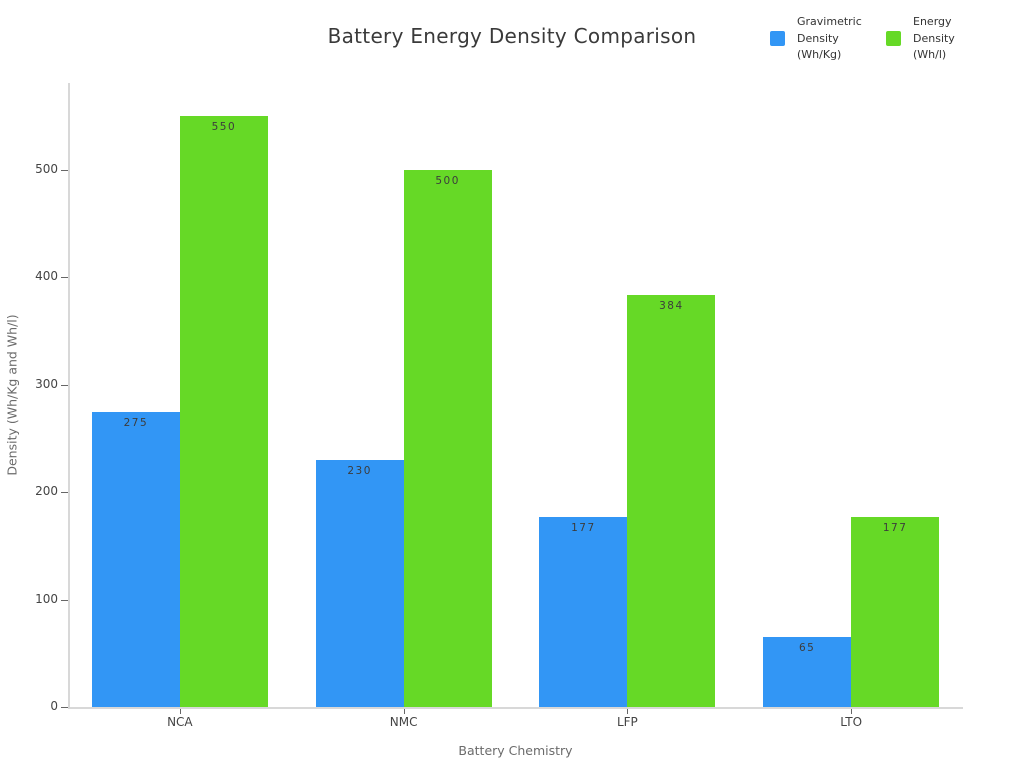 The width and height of the screenshot is (1024, 768). What do you see at coordinates (135, 559) in the screenshot?
I see `bar-nca-gravimetric` at bounding box center [135, 559].